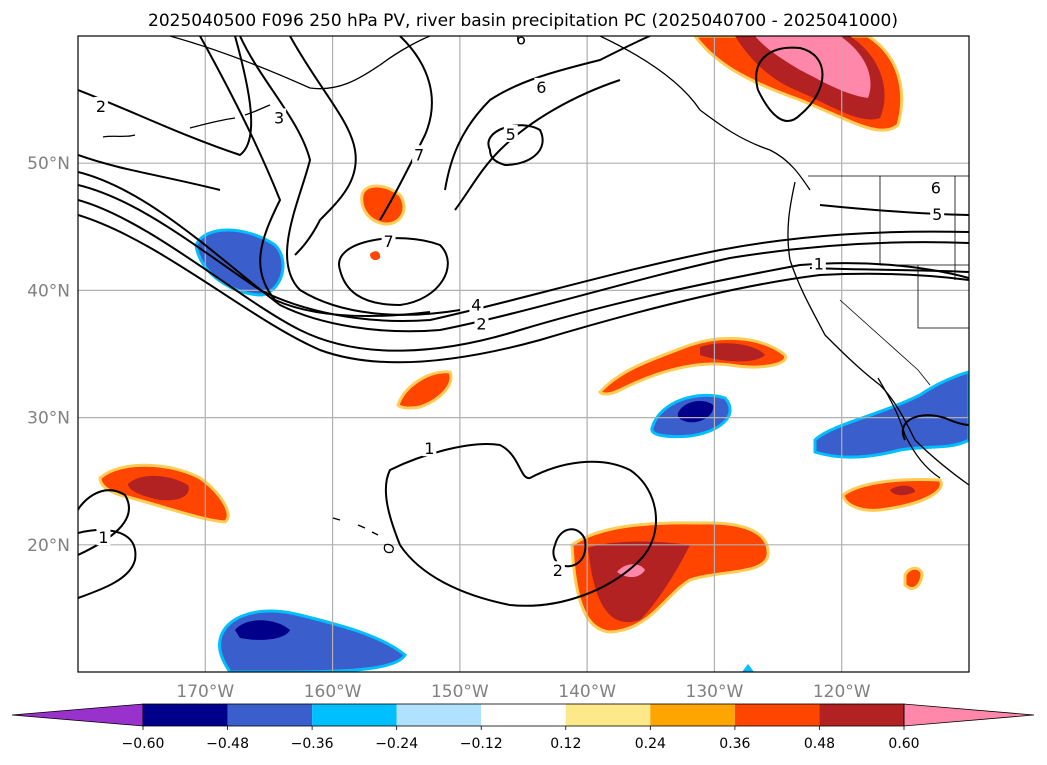 The height and width of the screenshot is (765, 1047). I want to click on colorbar-extend-low, so click(77, 715).